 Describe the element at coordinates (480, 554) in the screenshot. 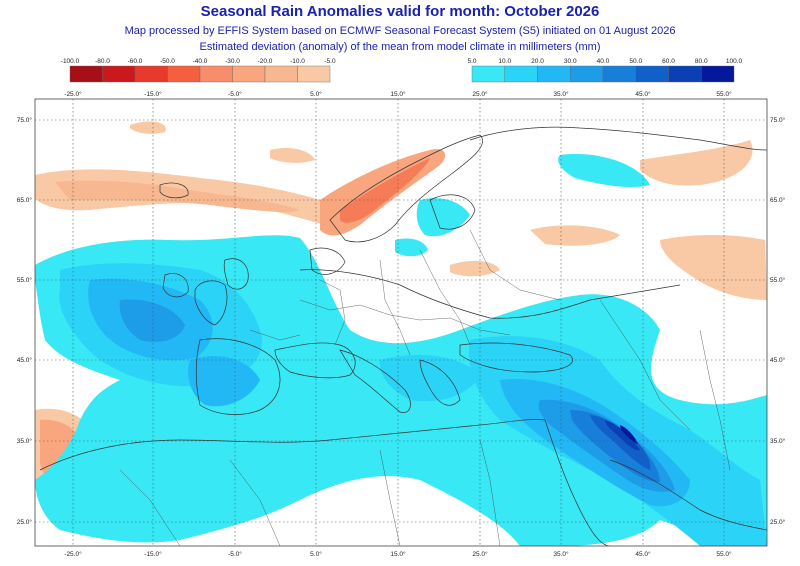

I see `longitude-label-bottom: 25.0°` at that location.